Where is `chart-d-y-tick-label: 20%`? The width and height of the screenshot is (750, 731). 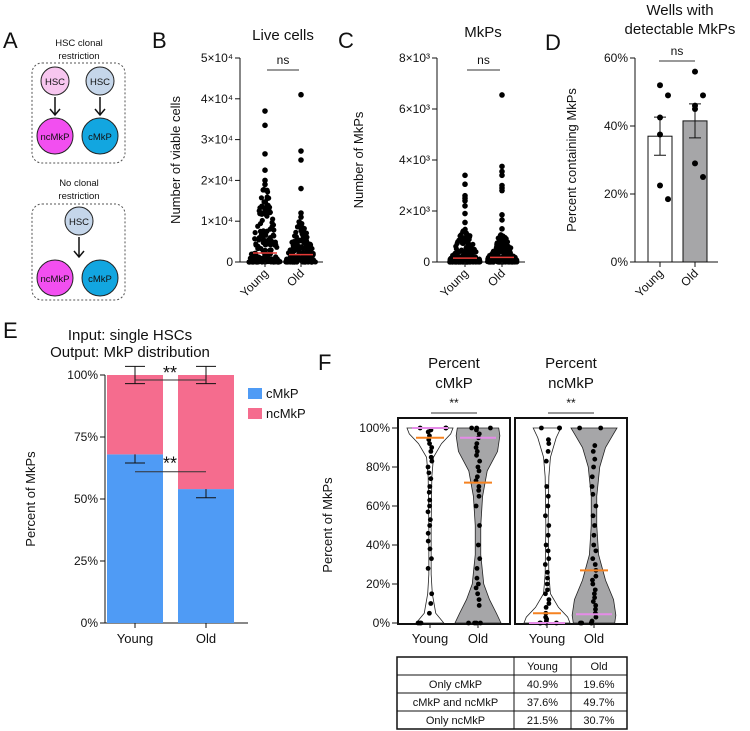
chart-d-y-tick-label: 20% is located at coordinates (616, 194).